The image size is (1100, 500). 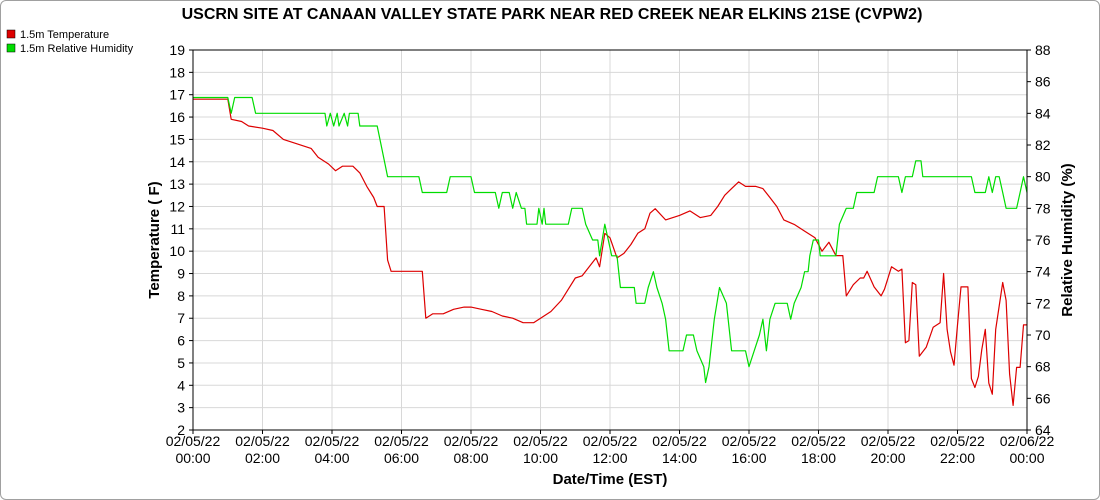 What do you see at coordinates (181, 318) in the screenshot?
I see `left-tick-label-5: 7` at bounding box center [181, 318].